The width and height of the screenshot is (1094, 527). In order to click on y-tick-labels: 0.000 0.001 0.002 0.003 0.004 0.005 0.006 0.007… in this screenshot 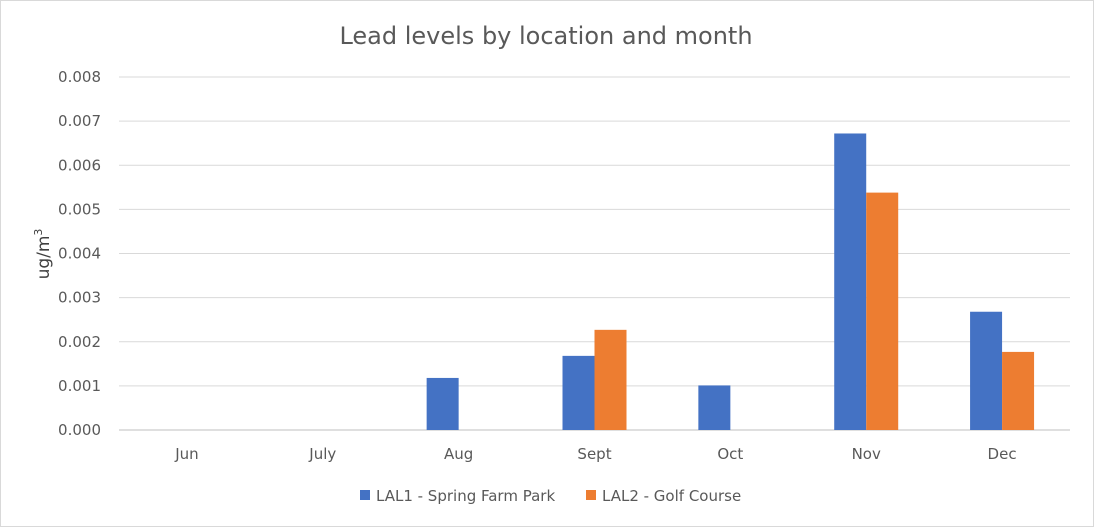, I will do `click(79, 253)`.